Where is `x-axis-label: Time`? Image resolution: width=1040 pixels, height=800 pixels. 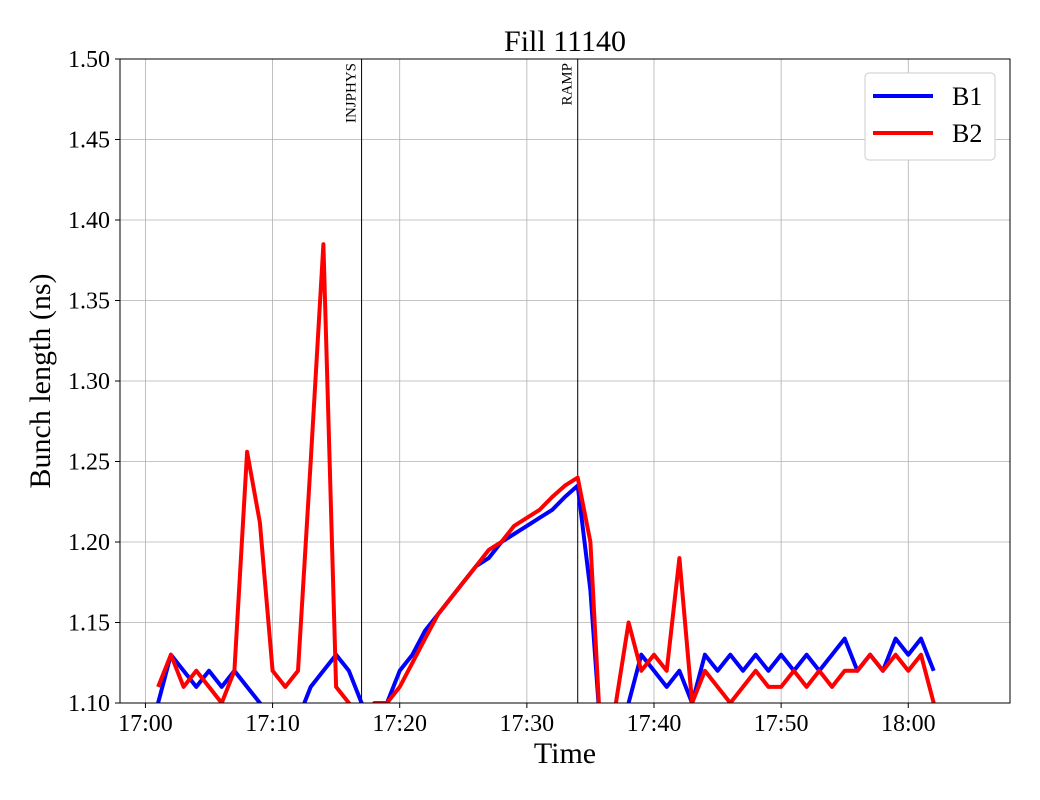
x-axis-label: Time is located at coordinates (565, 753).